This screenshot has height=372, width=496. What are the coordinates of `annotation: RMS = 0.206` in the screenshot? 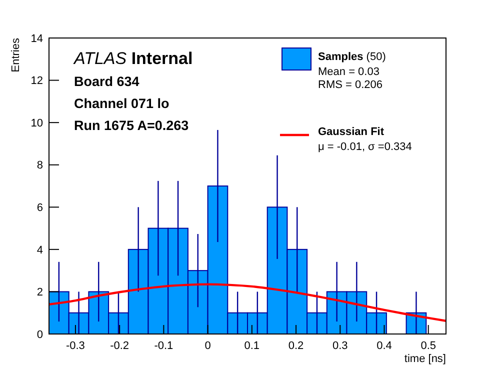 It's located at (350, 85).